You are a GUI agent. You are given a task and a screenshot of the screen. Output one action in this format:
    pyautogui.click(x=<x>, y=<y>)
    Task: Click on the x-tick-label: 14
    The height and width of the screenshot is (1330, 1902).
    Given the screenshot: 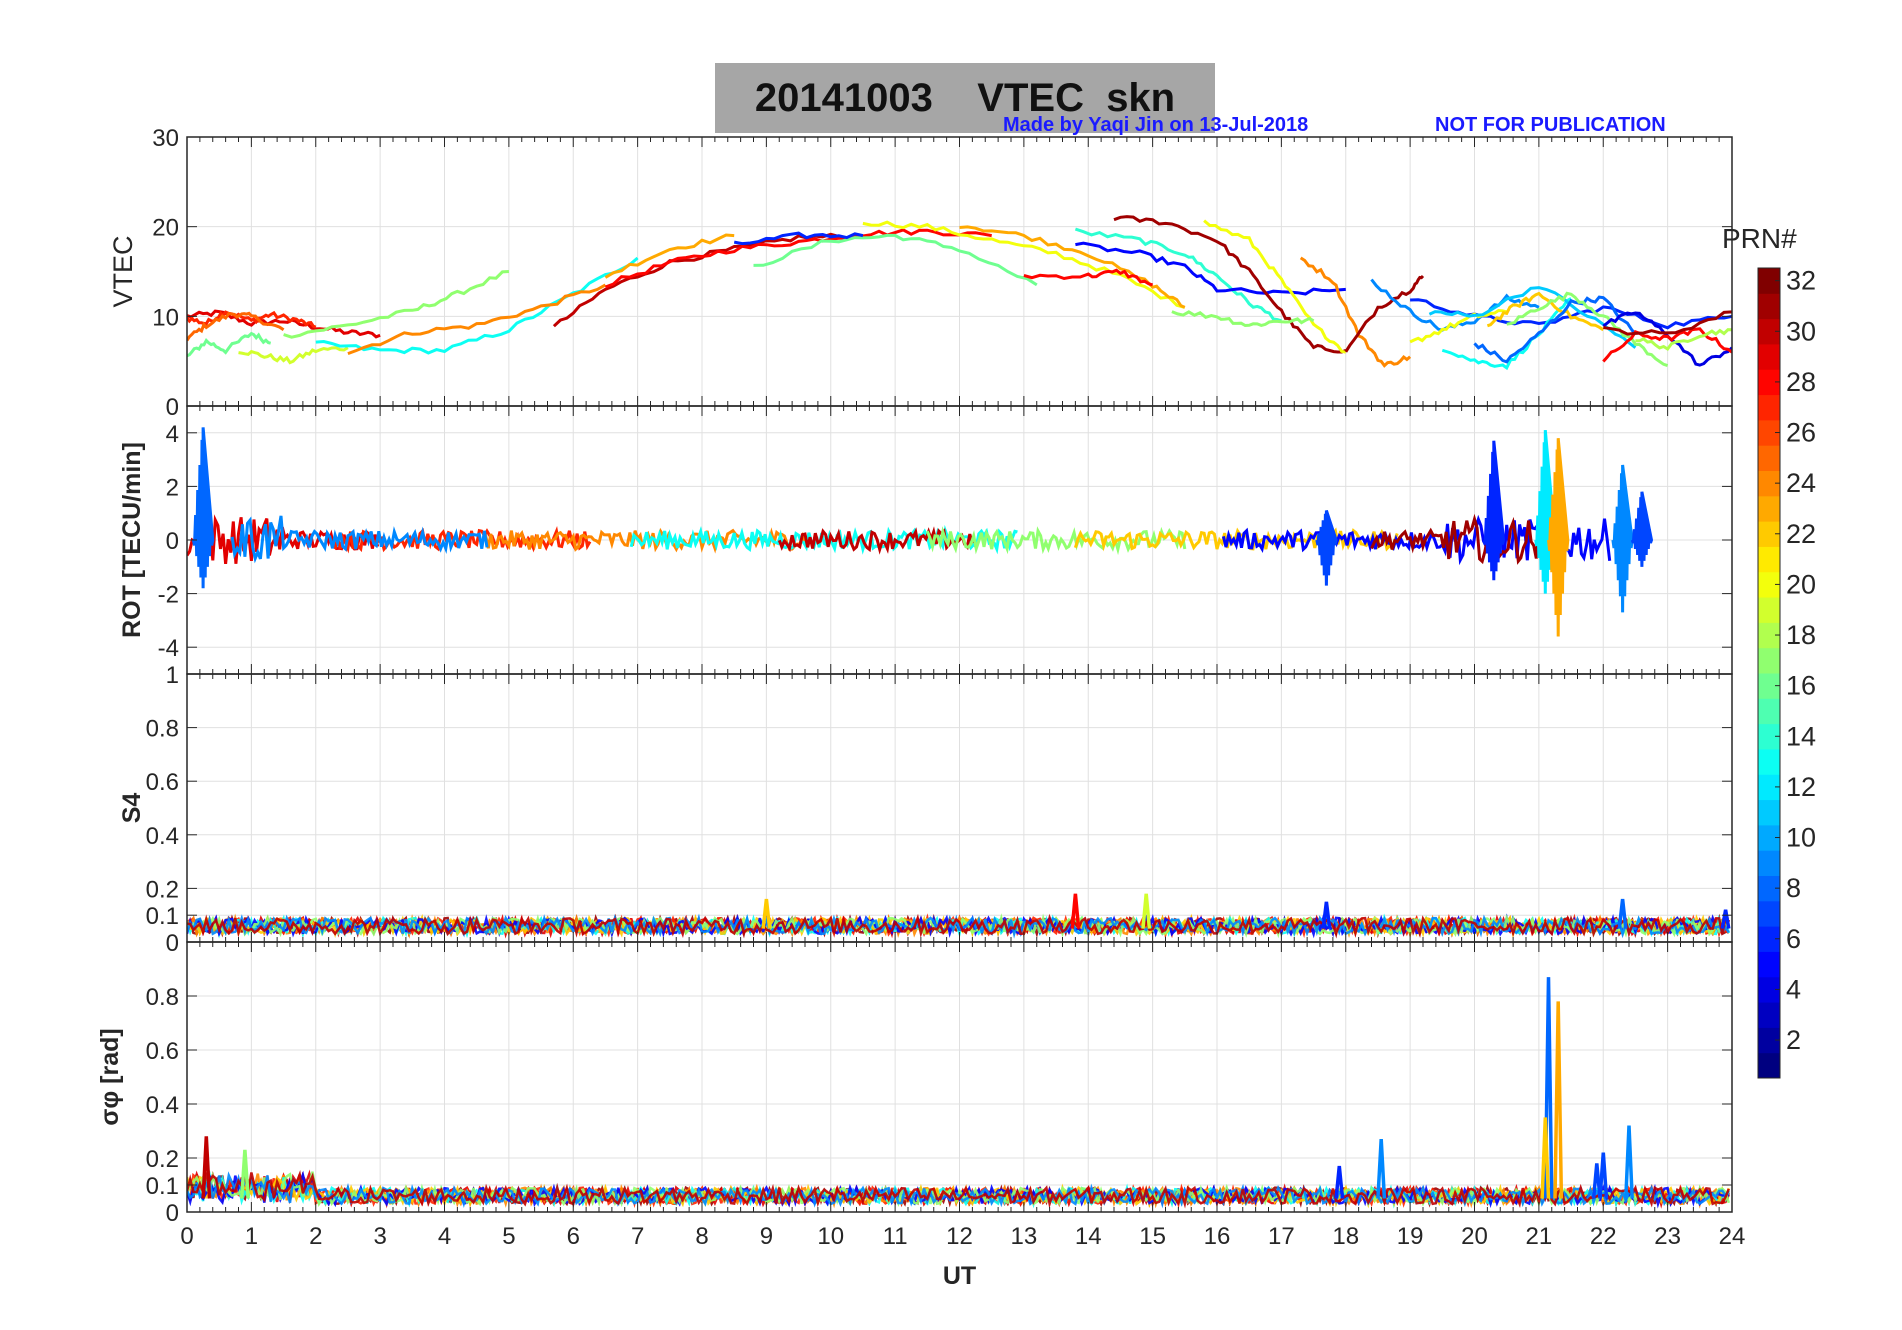 What is the action you would take?
    pyautogui.click(x=1088, y=1236)
    